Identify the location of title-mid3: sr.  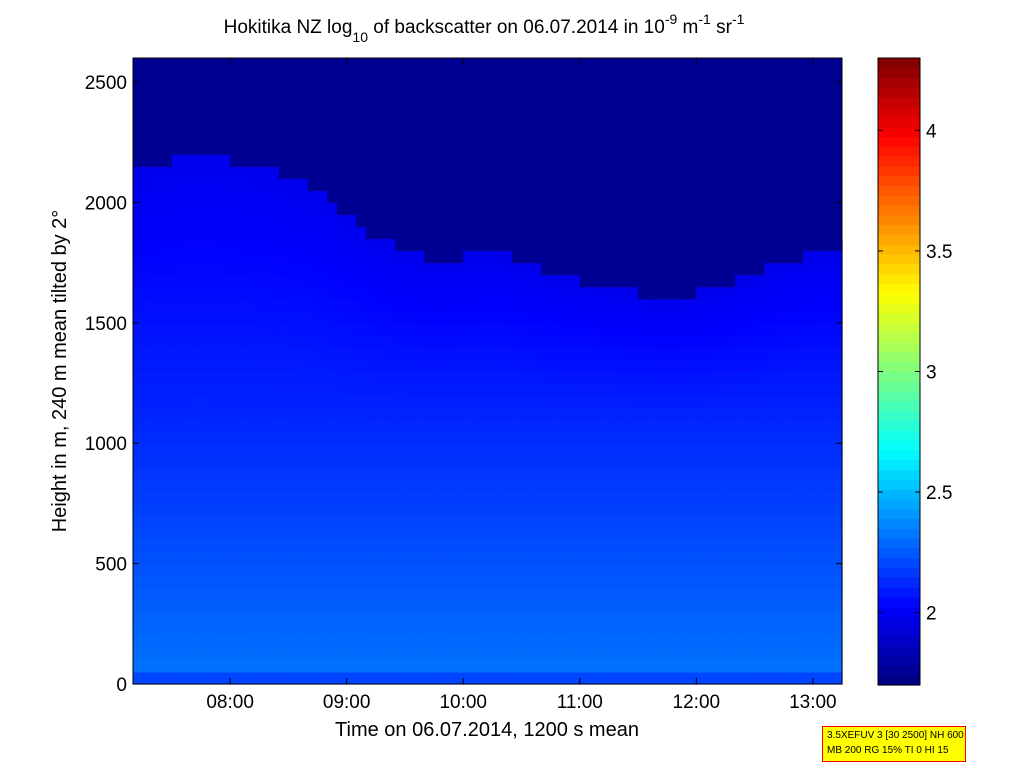
(722, 27).